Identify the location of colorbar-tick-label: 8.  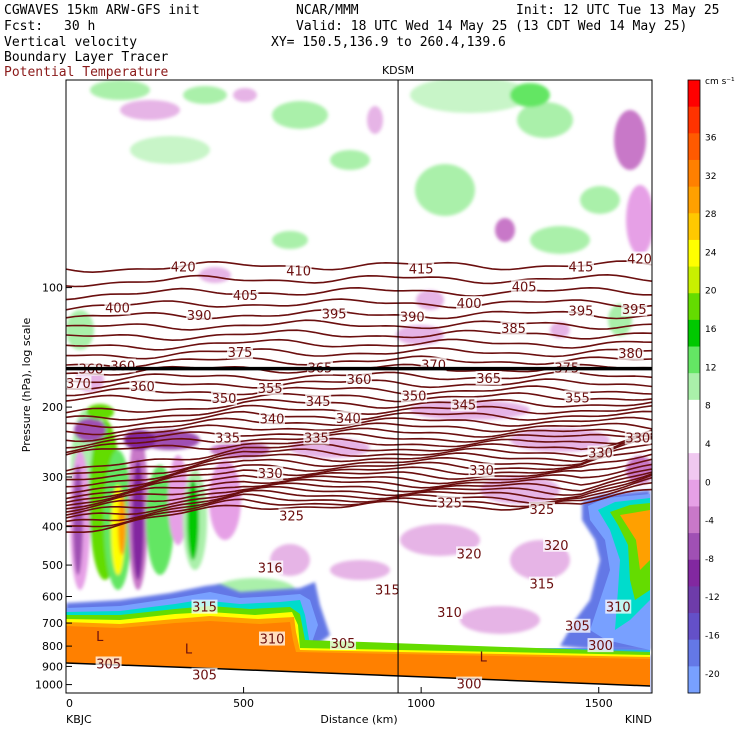
(708, 407).